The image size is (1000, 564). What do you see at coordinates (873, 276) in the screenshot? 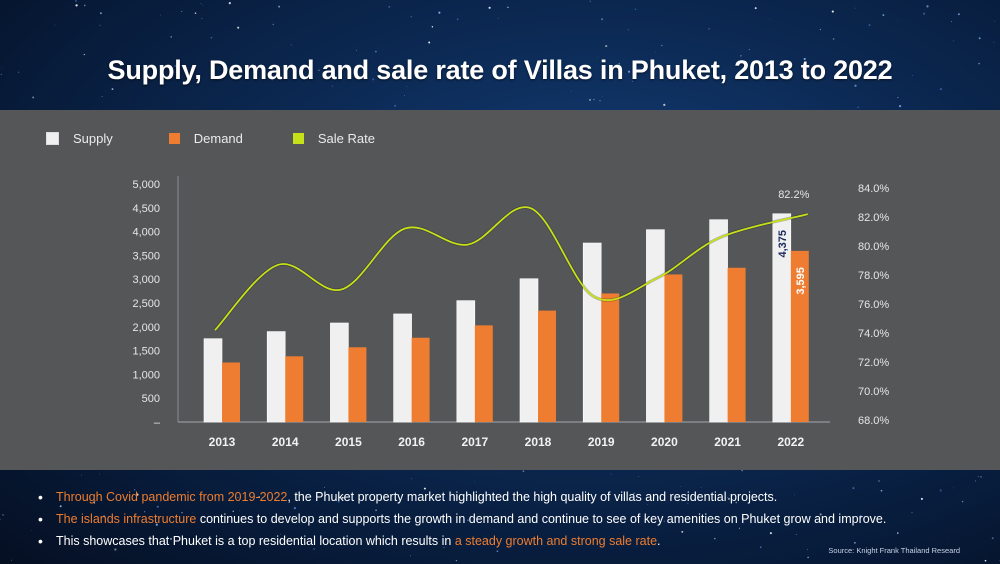
I see `right-axis-tick-label: 78.0%` at bounding box center [873, 276].